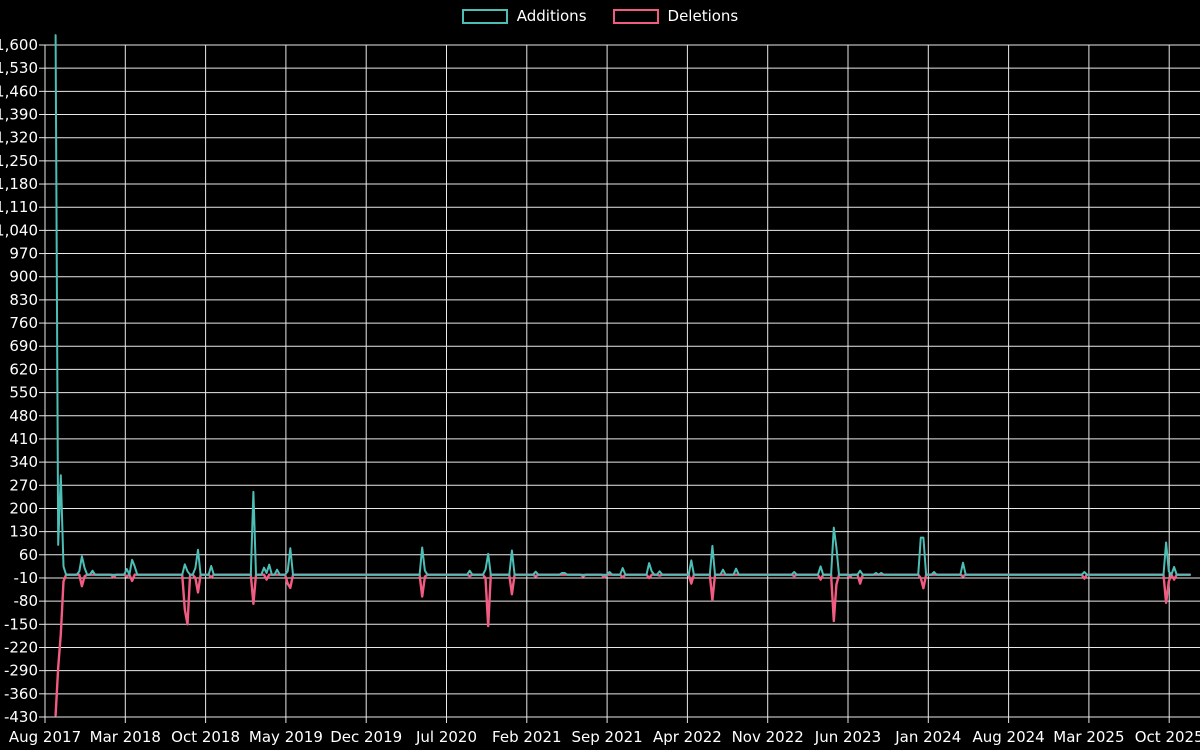 Image resolution: width=1200 pixels, height=750 pixels. What do you see at coordinates (205, 737) in the screenshot?
I see `x-tick-label: Oct 2018` at bounding box center [205, 737].